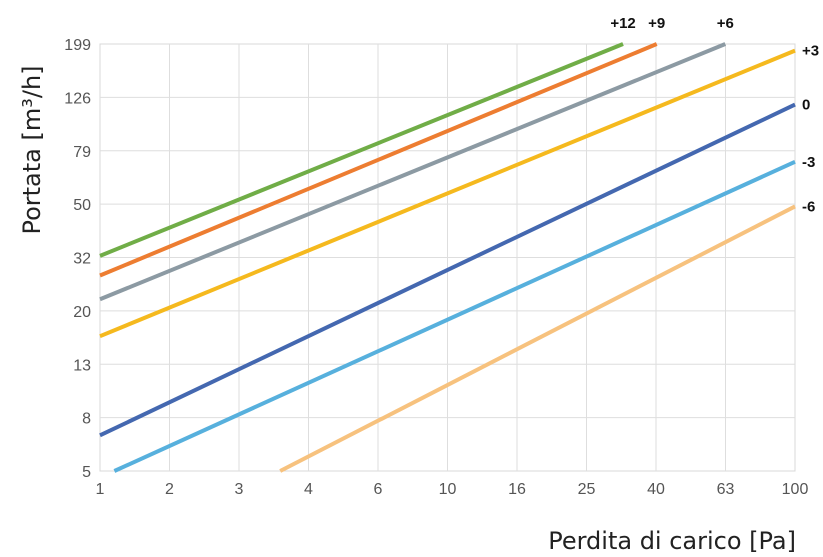 This screenshot has width=823, height=557. Describe the element at coordinates (672, 541) in the screenshot. I see `x-axis-title: Perdita di carico [Pa]` at that location.